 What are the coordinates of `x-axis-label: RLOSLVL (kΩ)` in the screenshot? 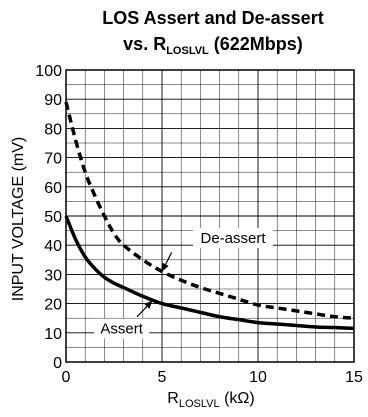 It's located at (210, 400).